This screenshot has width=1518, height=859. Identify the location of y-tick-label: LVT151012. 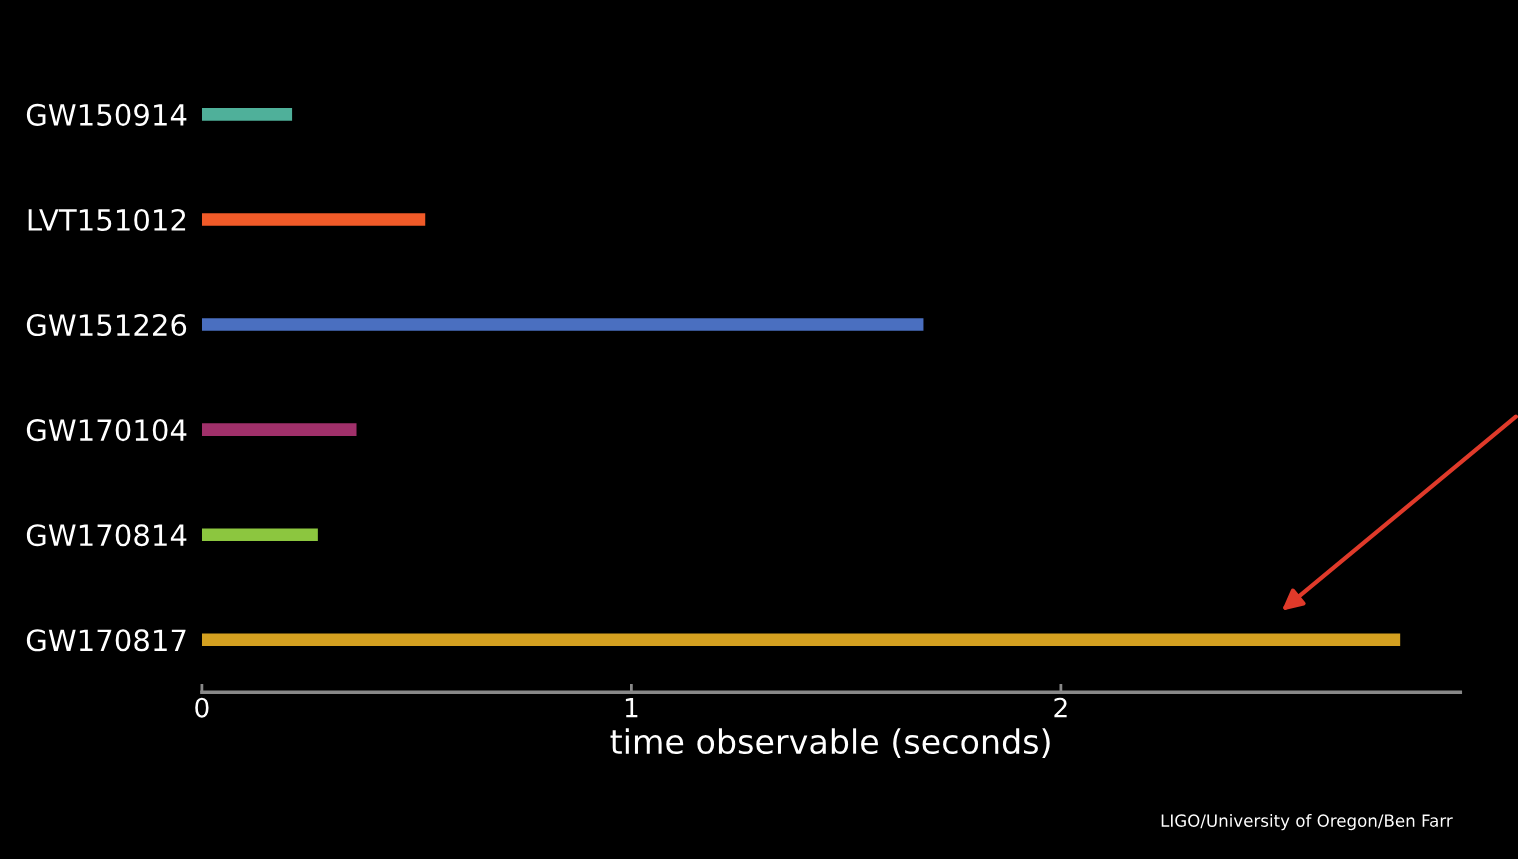
(107, 219).